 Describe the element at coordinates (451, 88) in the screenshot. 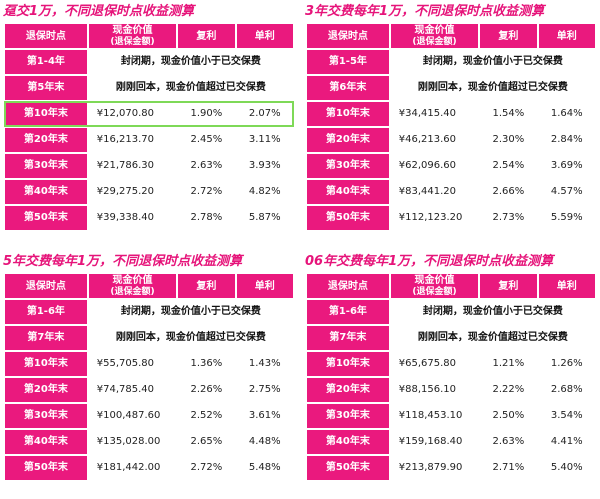

I see `table-row-breakeven: 第6年末 刚刚回本，现金价值超过已交保费` at that location.